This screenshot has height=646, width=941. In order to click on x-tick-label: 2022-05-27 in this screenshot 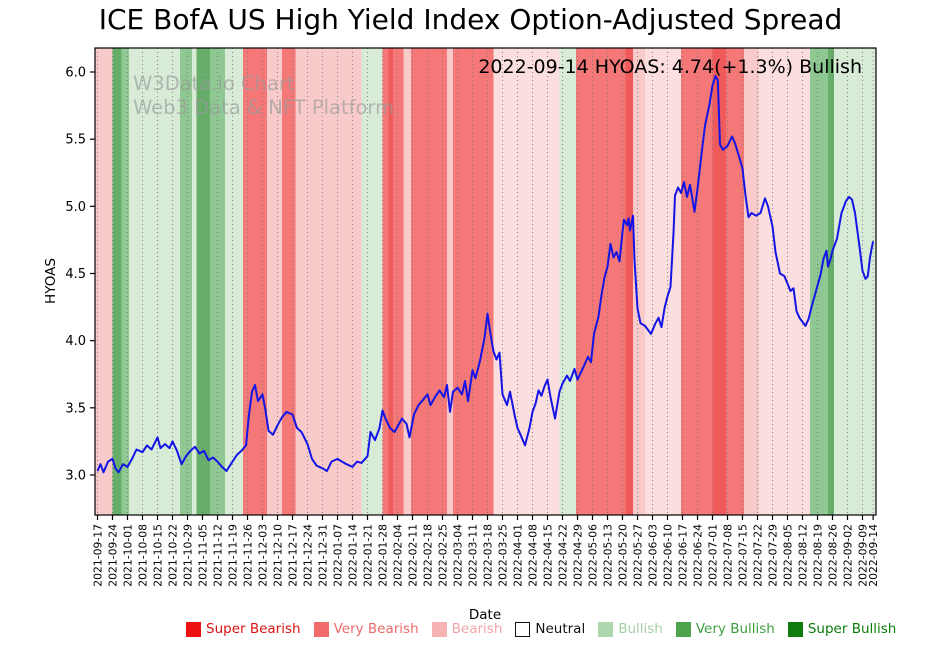, I will do `click(638, 555)`.